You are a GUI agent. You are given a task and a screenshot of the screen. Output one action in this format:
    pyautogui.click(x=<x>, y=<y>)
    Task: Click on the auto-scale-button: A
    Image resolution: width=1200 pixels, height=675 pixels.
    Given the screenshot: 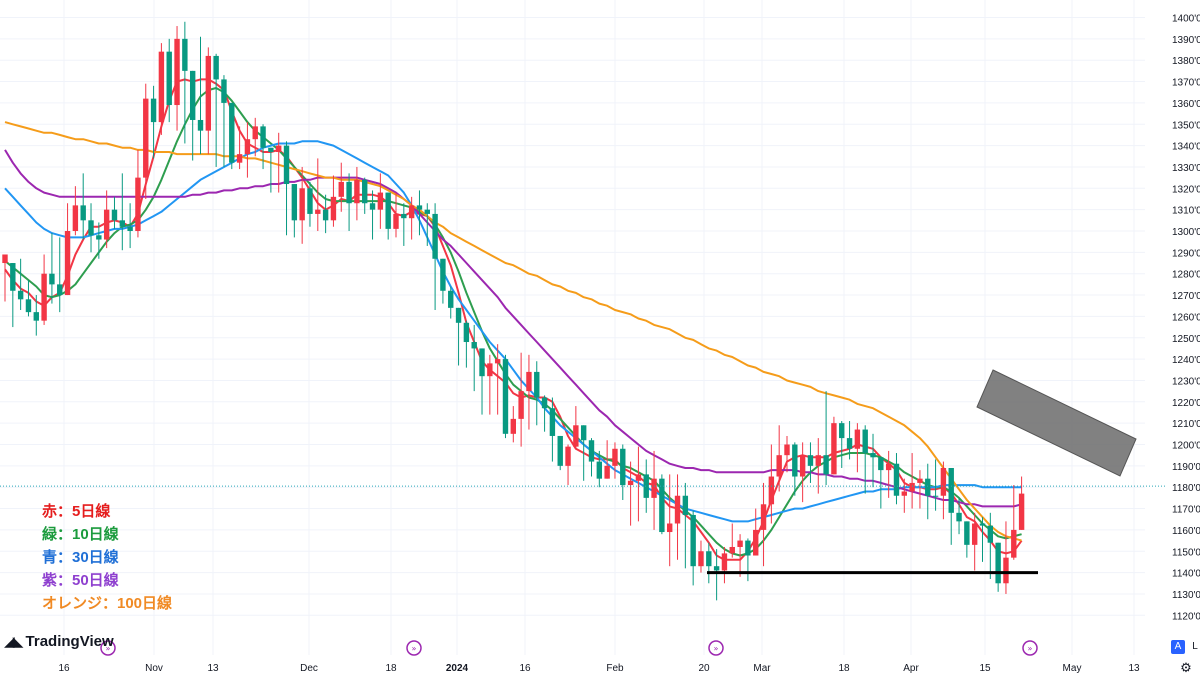 What is the action you would take?
    pyautogui.click(x=1178, y=647)
    